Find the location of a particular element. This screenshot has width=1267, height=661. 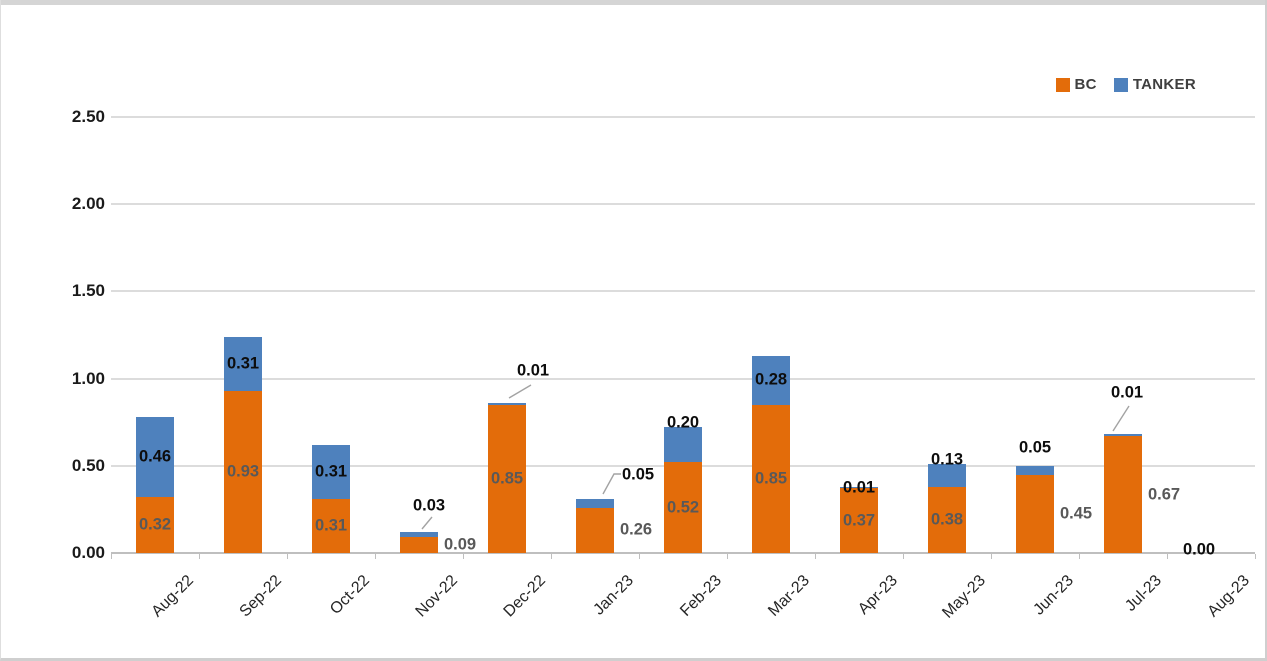

tanker-series-swatch-icon is located at coordinates (1120, 84).